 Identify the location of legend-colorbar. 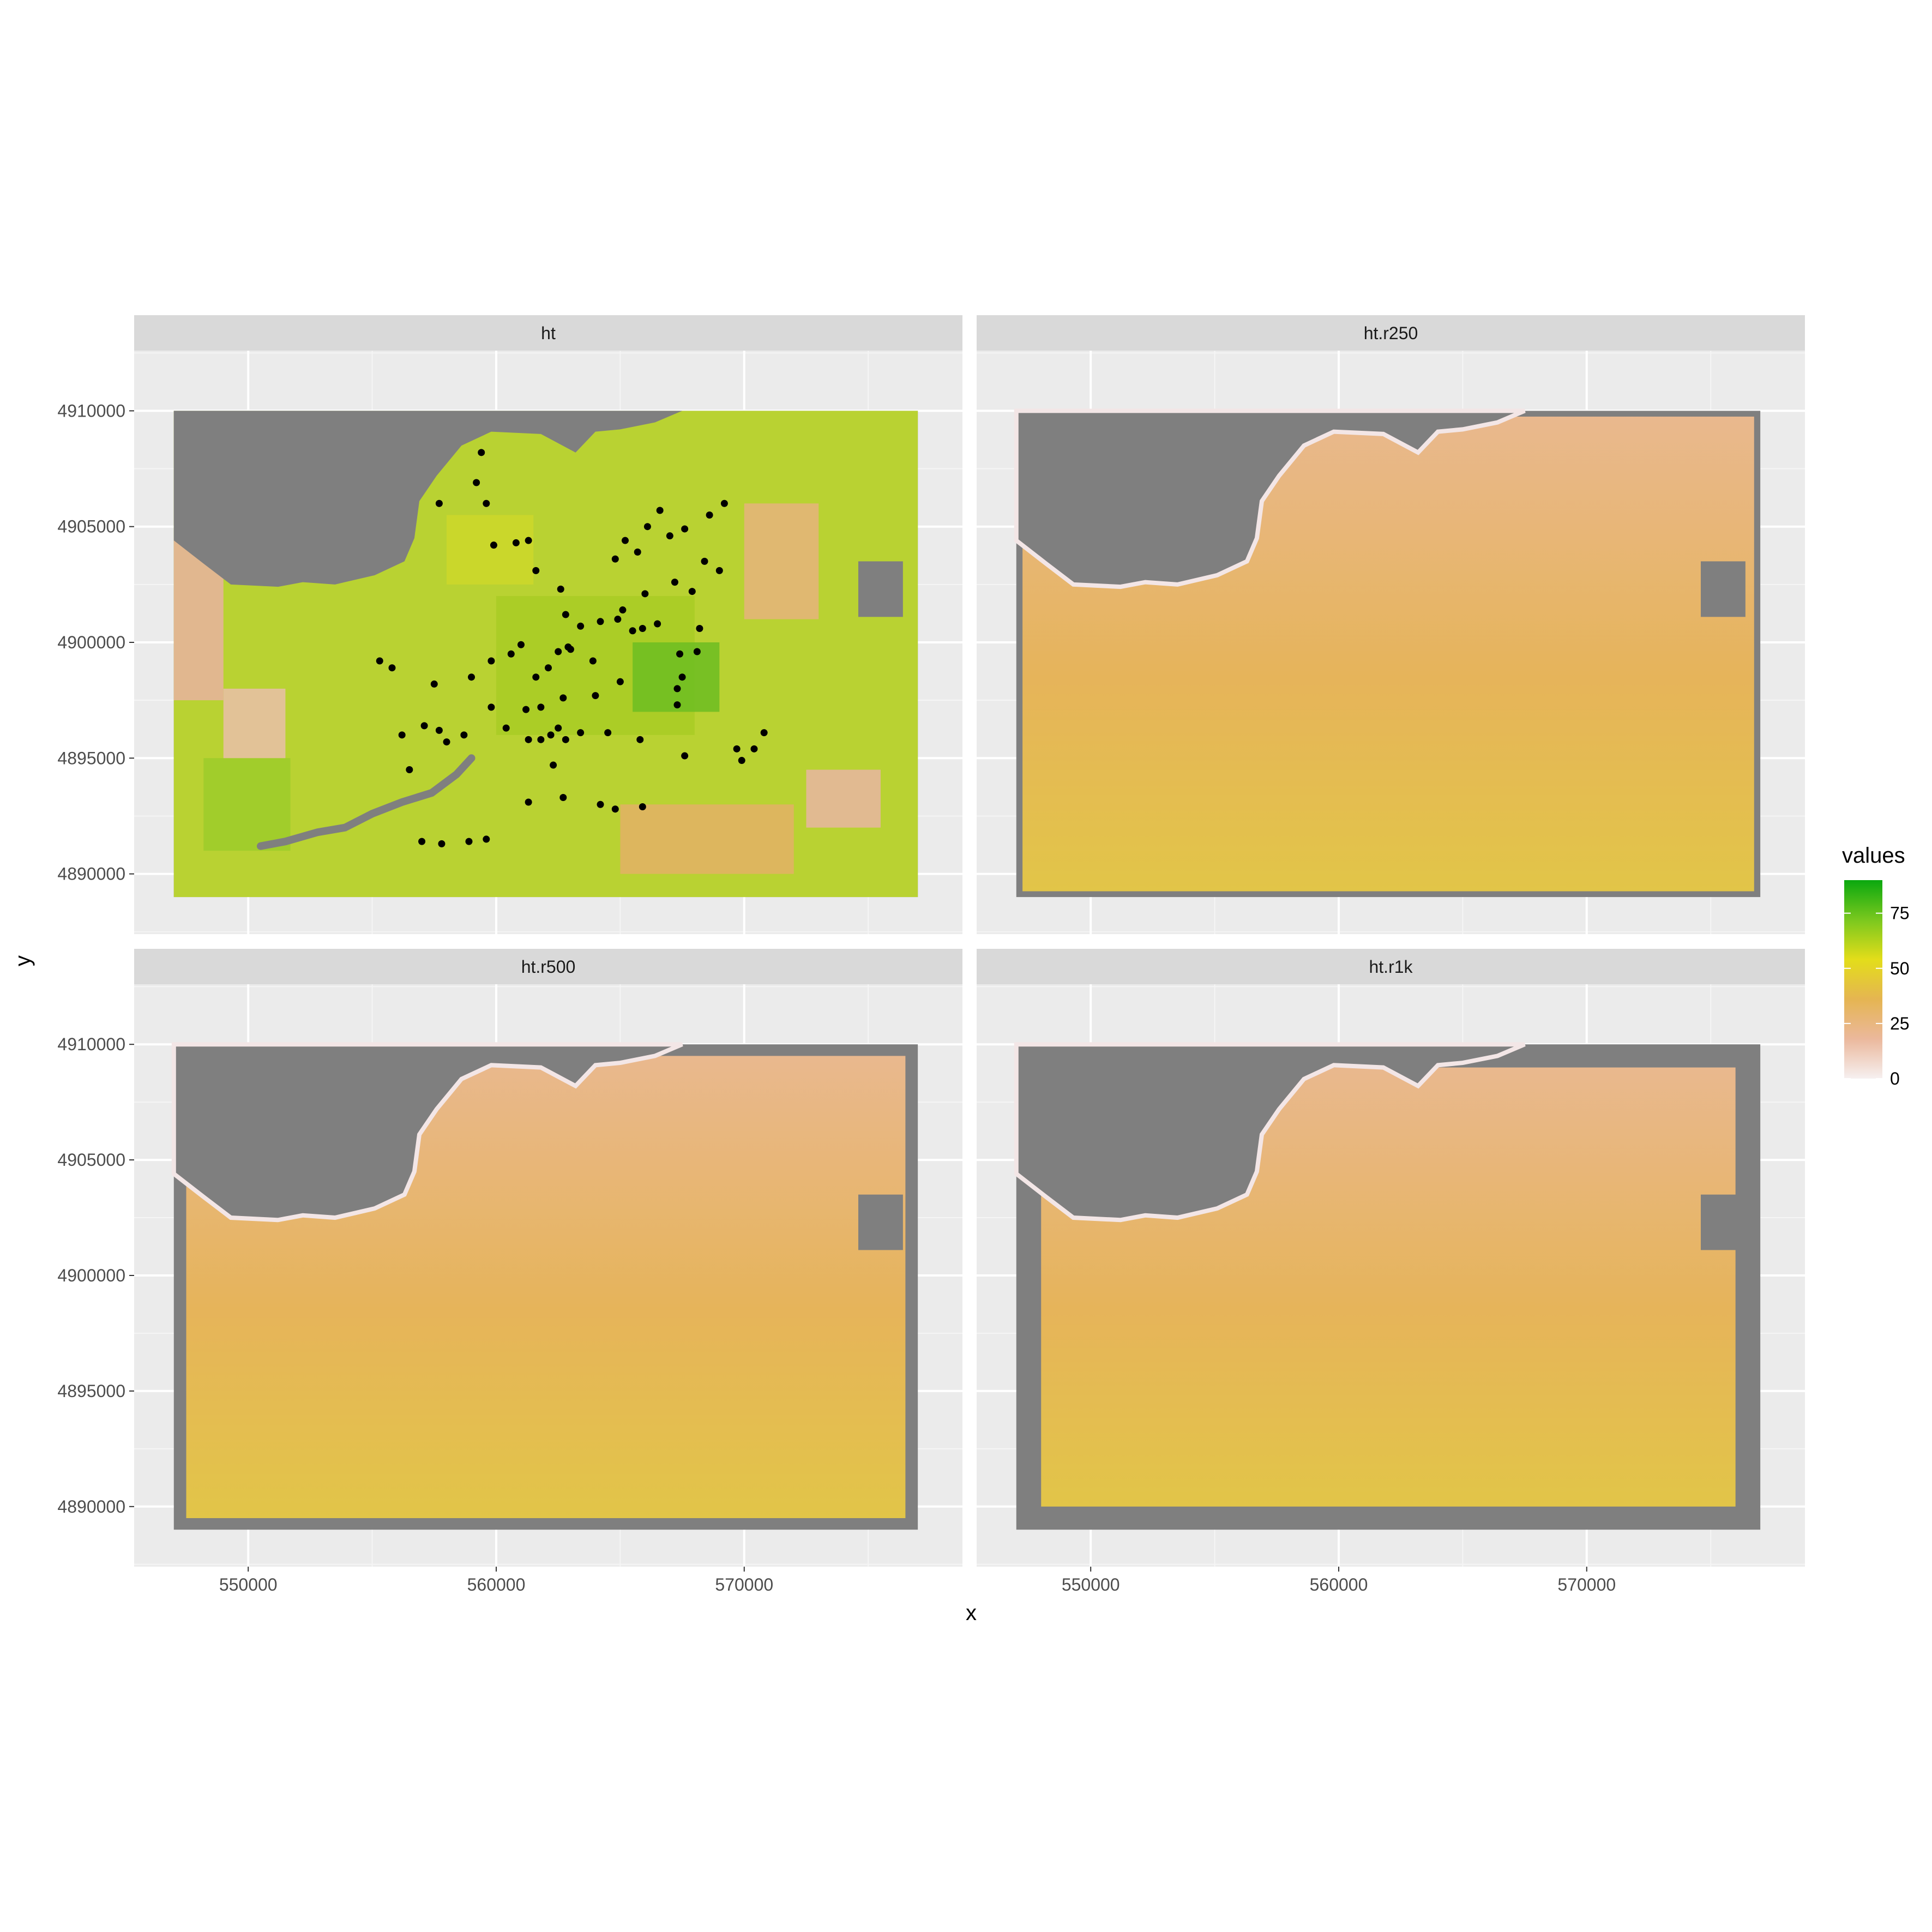
(1863, 979).